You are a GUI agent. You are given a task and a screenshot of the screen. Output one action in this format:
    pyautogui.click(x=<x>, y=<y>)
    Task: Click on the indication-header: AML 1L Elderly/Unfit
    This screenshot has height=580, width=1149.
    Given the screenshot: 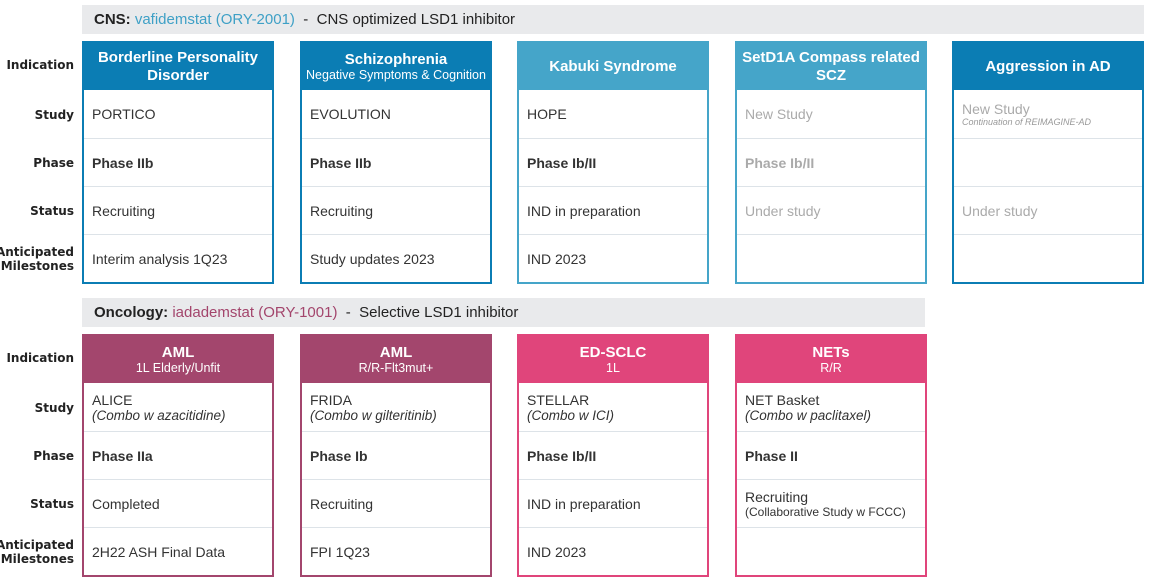 What is the action you would take?
    pyautogui.click(x=178, y=359)
    